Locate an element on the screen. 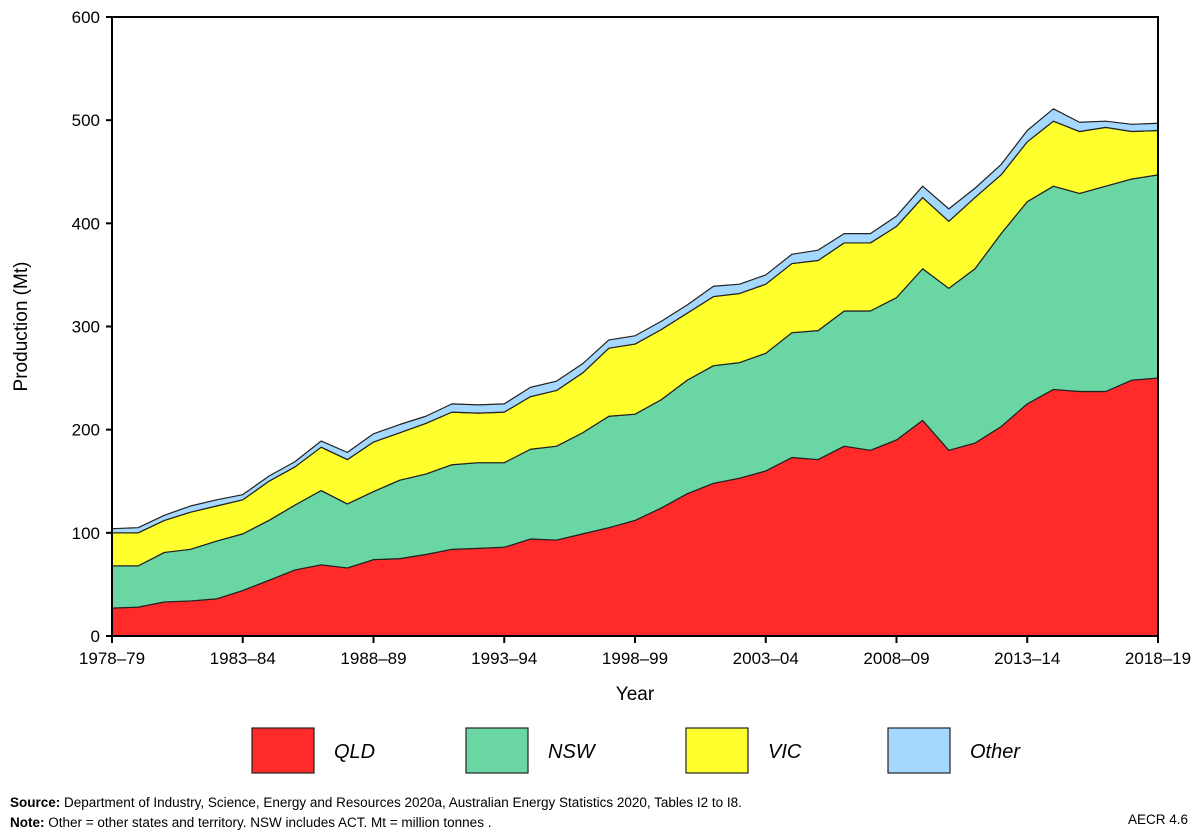 This screenshot has height=837, width=1200. y-tick-label: 300 is located at coordinates (86, 327).